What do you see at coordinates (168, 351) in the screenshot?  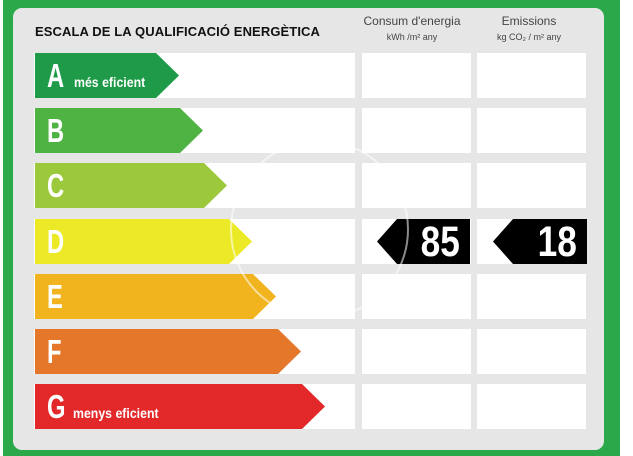 I see `rating-arrow-f: F` at bounding box center [168, 351].